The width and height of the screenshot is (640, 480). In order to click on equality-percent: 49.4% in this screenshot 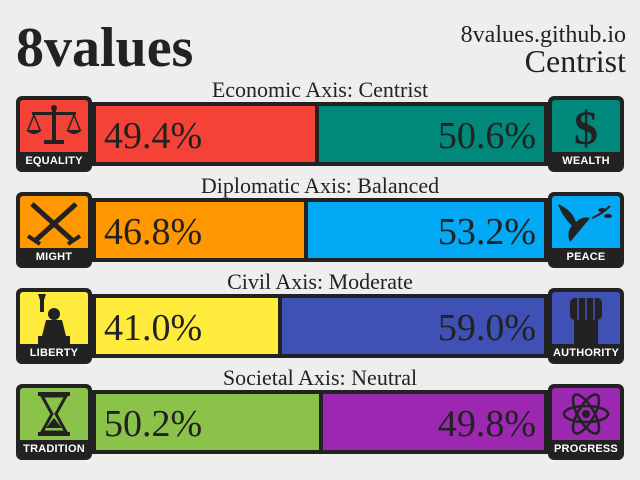, I will do `click(153, 136)`.